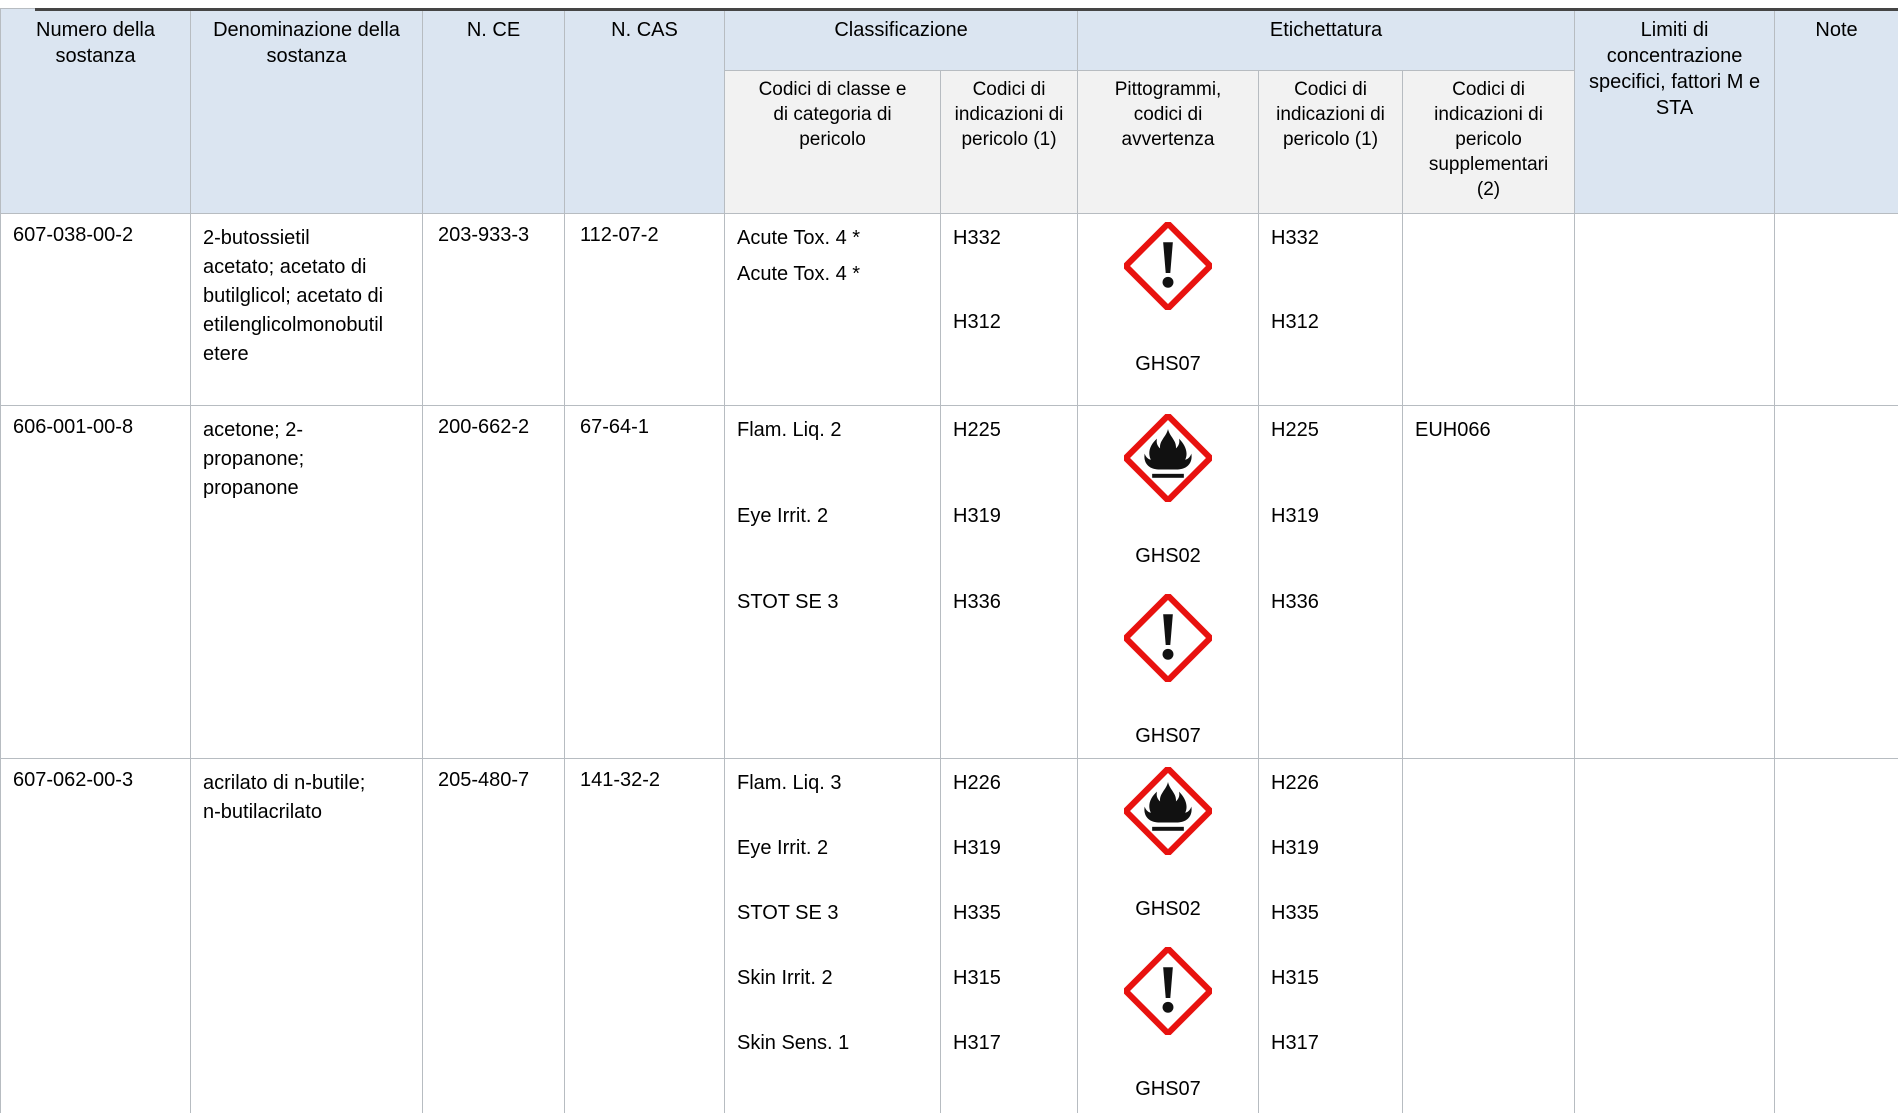 This screenshot has width=1898, height=1113. Describe the element at coordinates (306, 111) in the screenshot. I see `header-substance-name: Denominazione della sostanza` at that location.